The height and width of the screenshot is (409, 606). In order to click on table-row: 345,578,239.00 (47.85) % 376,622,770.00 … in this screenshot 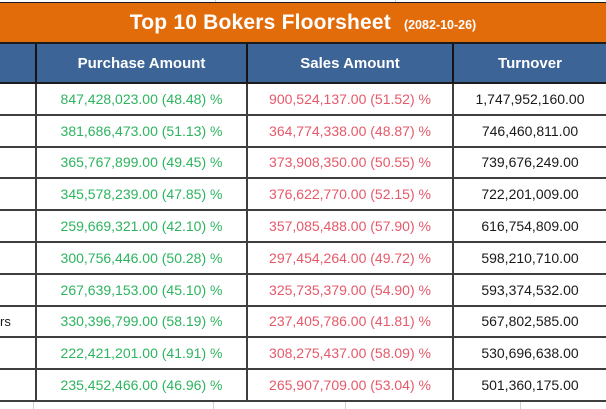, I will do `click(303, 195)`.